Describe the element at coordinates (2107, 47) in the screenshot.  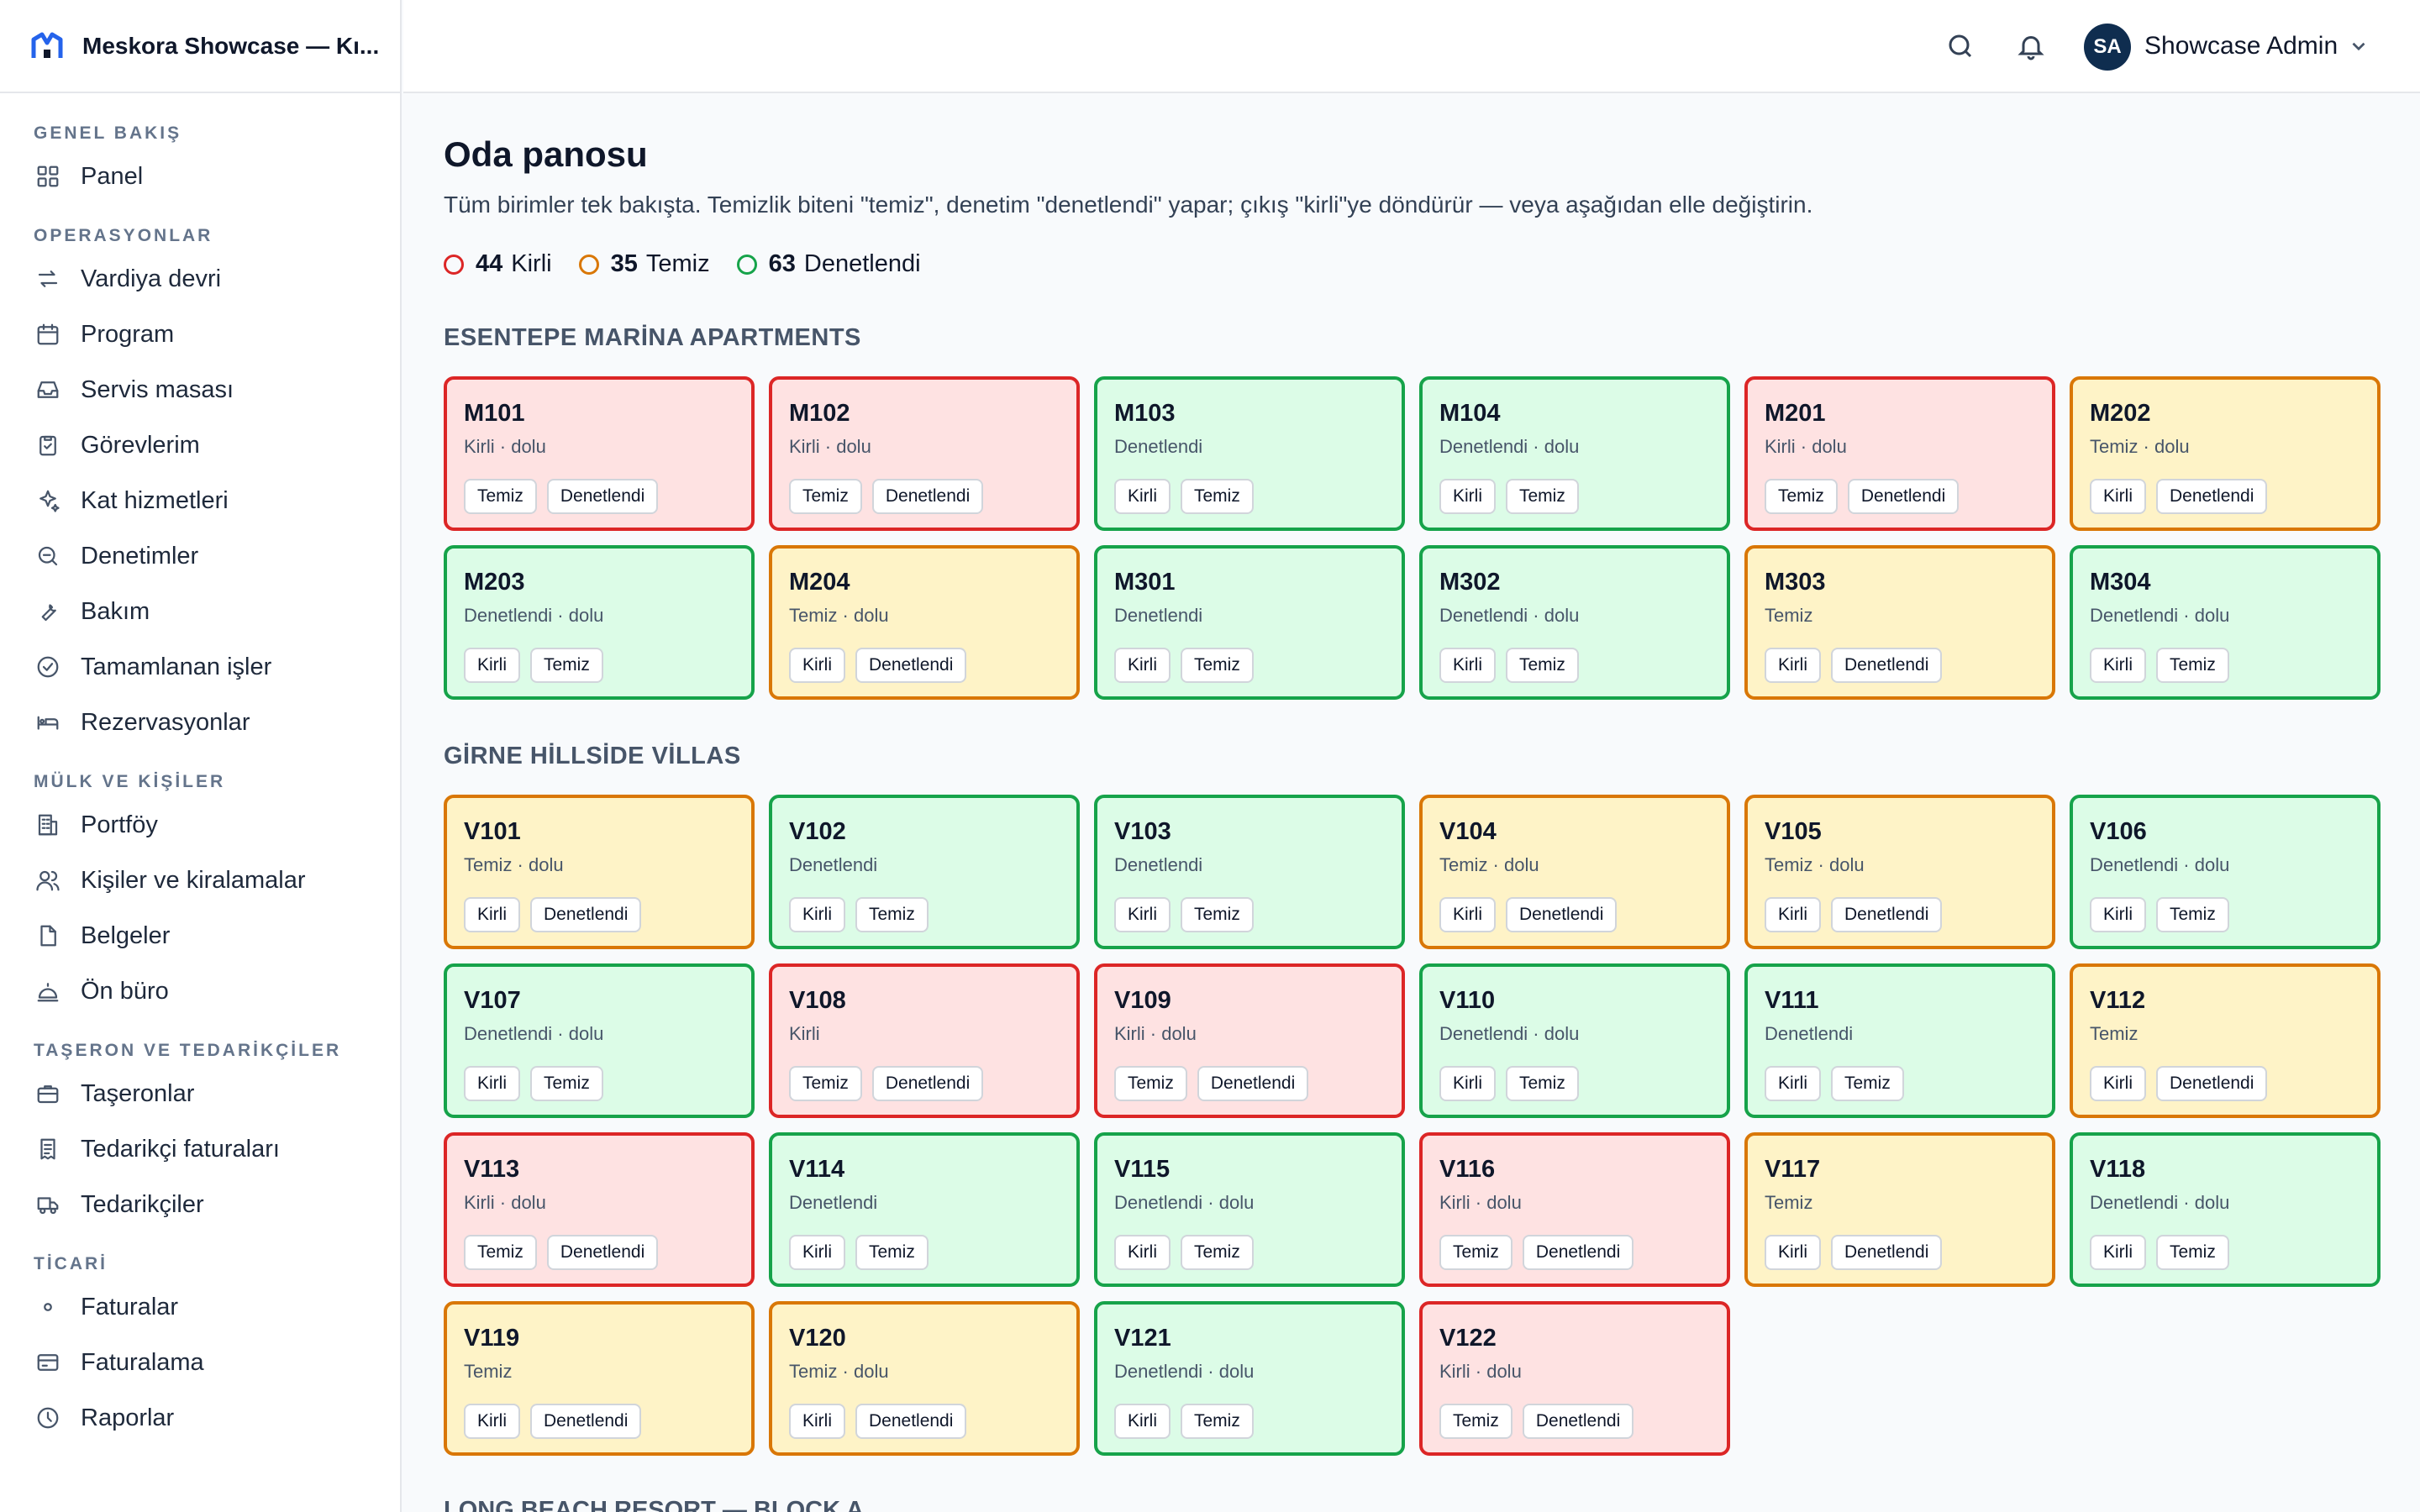
I see `avatar: SA` at that location.